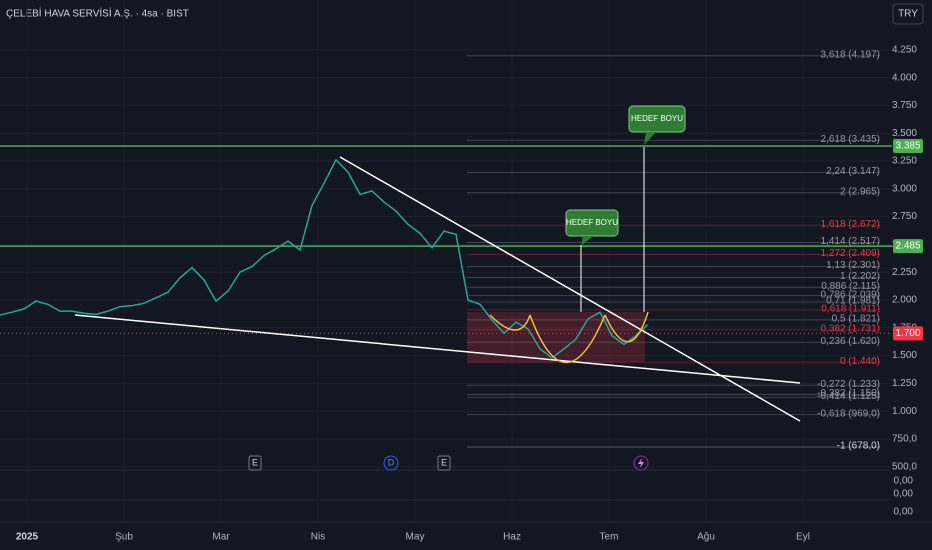 The image size is (932, 550). What do you see at coordinates (569, 337) in the screenshot?
I see `cup-shape` at bounding box center [569, 337].